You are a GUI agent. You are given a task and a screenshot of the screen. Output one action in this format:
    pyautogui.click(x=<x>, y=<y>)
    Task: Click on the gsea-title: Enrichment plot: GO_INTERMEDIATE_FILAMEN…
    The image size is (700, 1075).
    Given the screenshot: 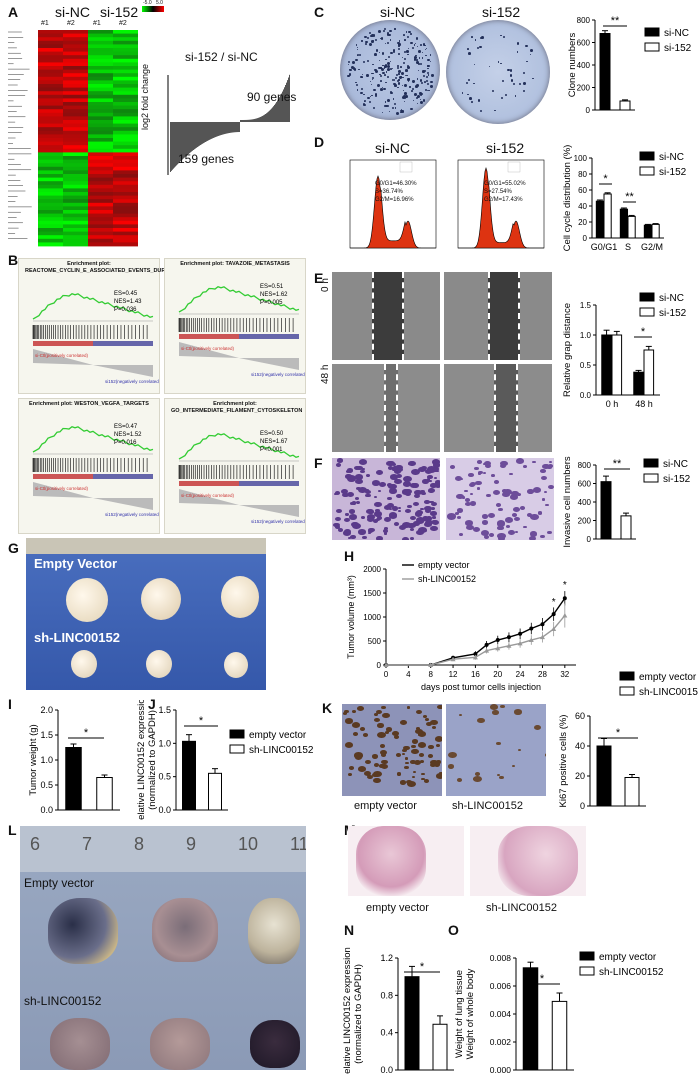 What is the action you would take?
    pyautogui.click(x=237, y=407)
    